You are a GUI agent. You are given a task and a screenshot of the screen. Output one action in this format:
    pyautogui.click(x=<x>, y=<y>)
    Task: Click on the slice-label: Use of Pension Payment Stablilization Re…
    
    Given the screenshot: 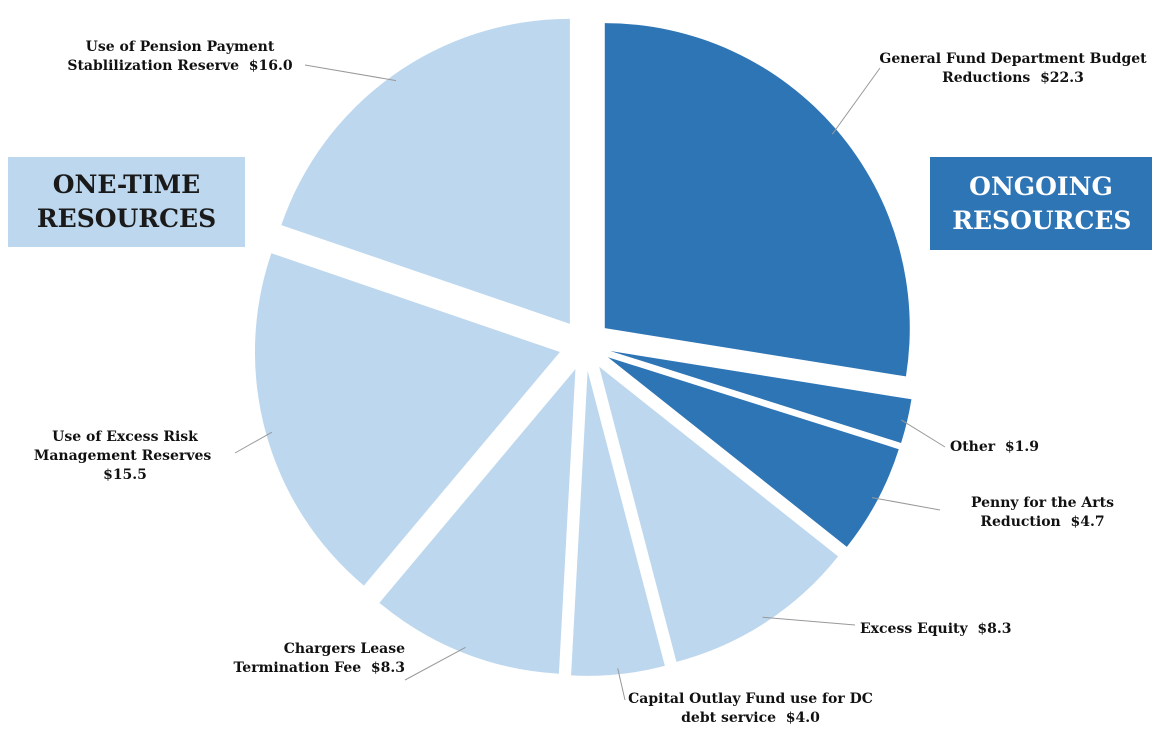 What is the action you would take?
    pyautogui.click(x=180, y=57)
    